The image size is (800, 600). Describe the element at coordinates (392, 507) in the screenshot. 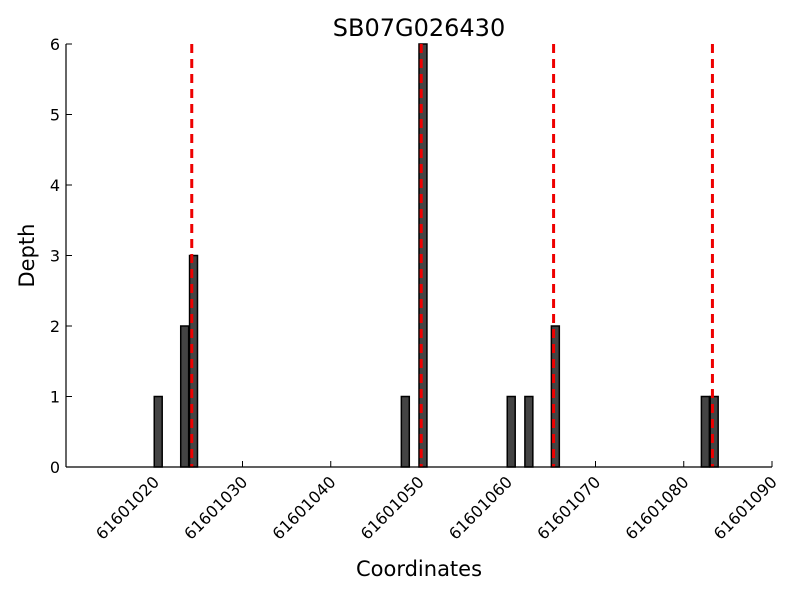

I see `x-tick-label-3: 61601050` at that location.